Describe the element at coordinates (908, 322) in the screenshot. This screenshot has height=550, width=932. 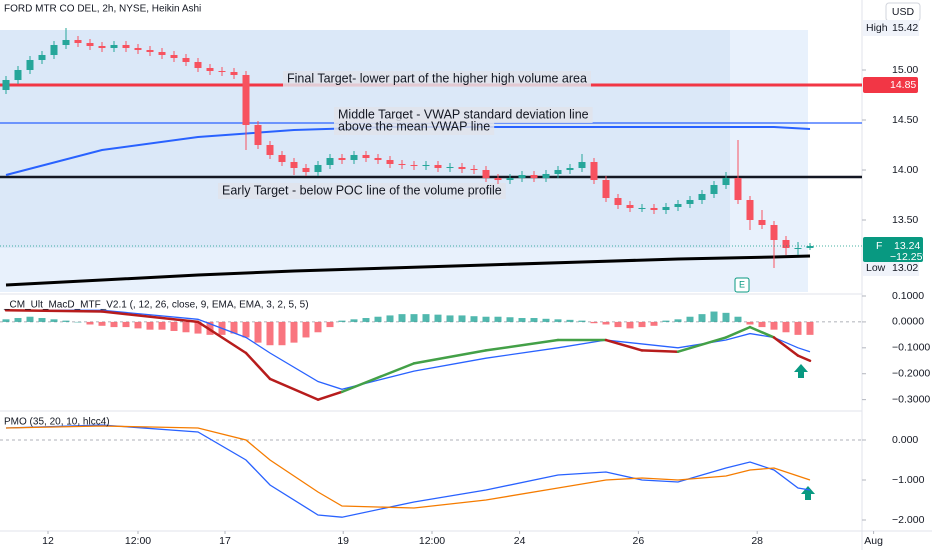
I see `y-tick-label: 0.0000` at that location.